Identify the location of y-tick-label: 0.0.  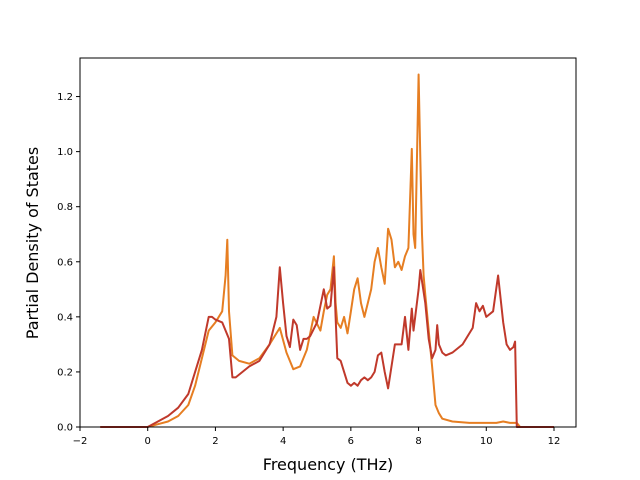
(65, 428).